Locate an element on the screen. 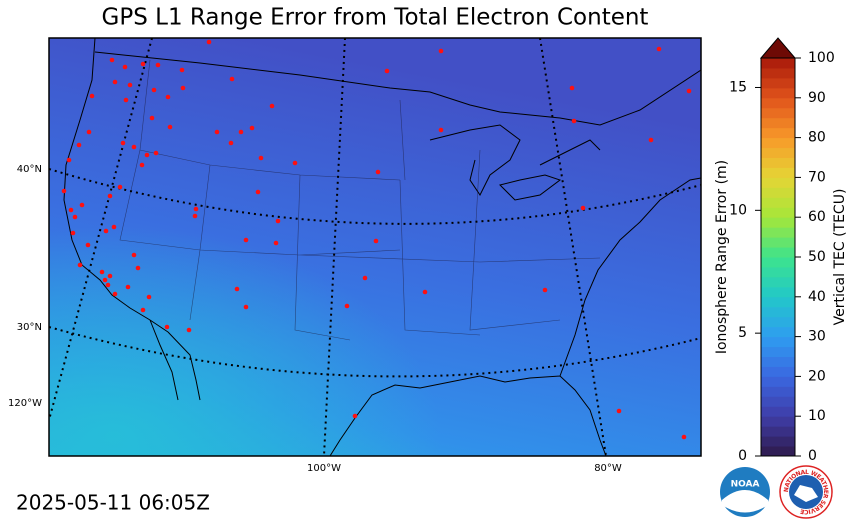  timestamp: 2025-05-11 06:05Z is located at coordinates (113, 503).